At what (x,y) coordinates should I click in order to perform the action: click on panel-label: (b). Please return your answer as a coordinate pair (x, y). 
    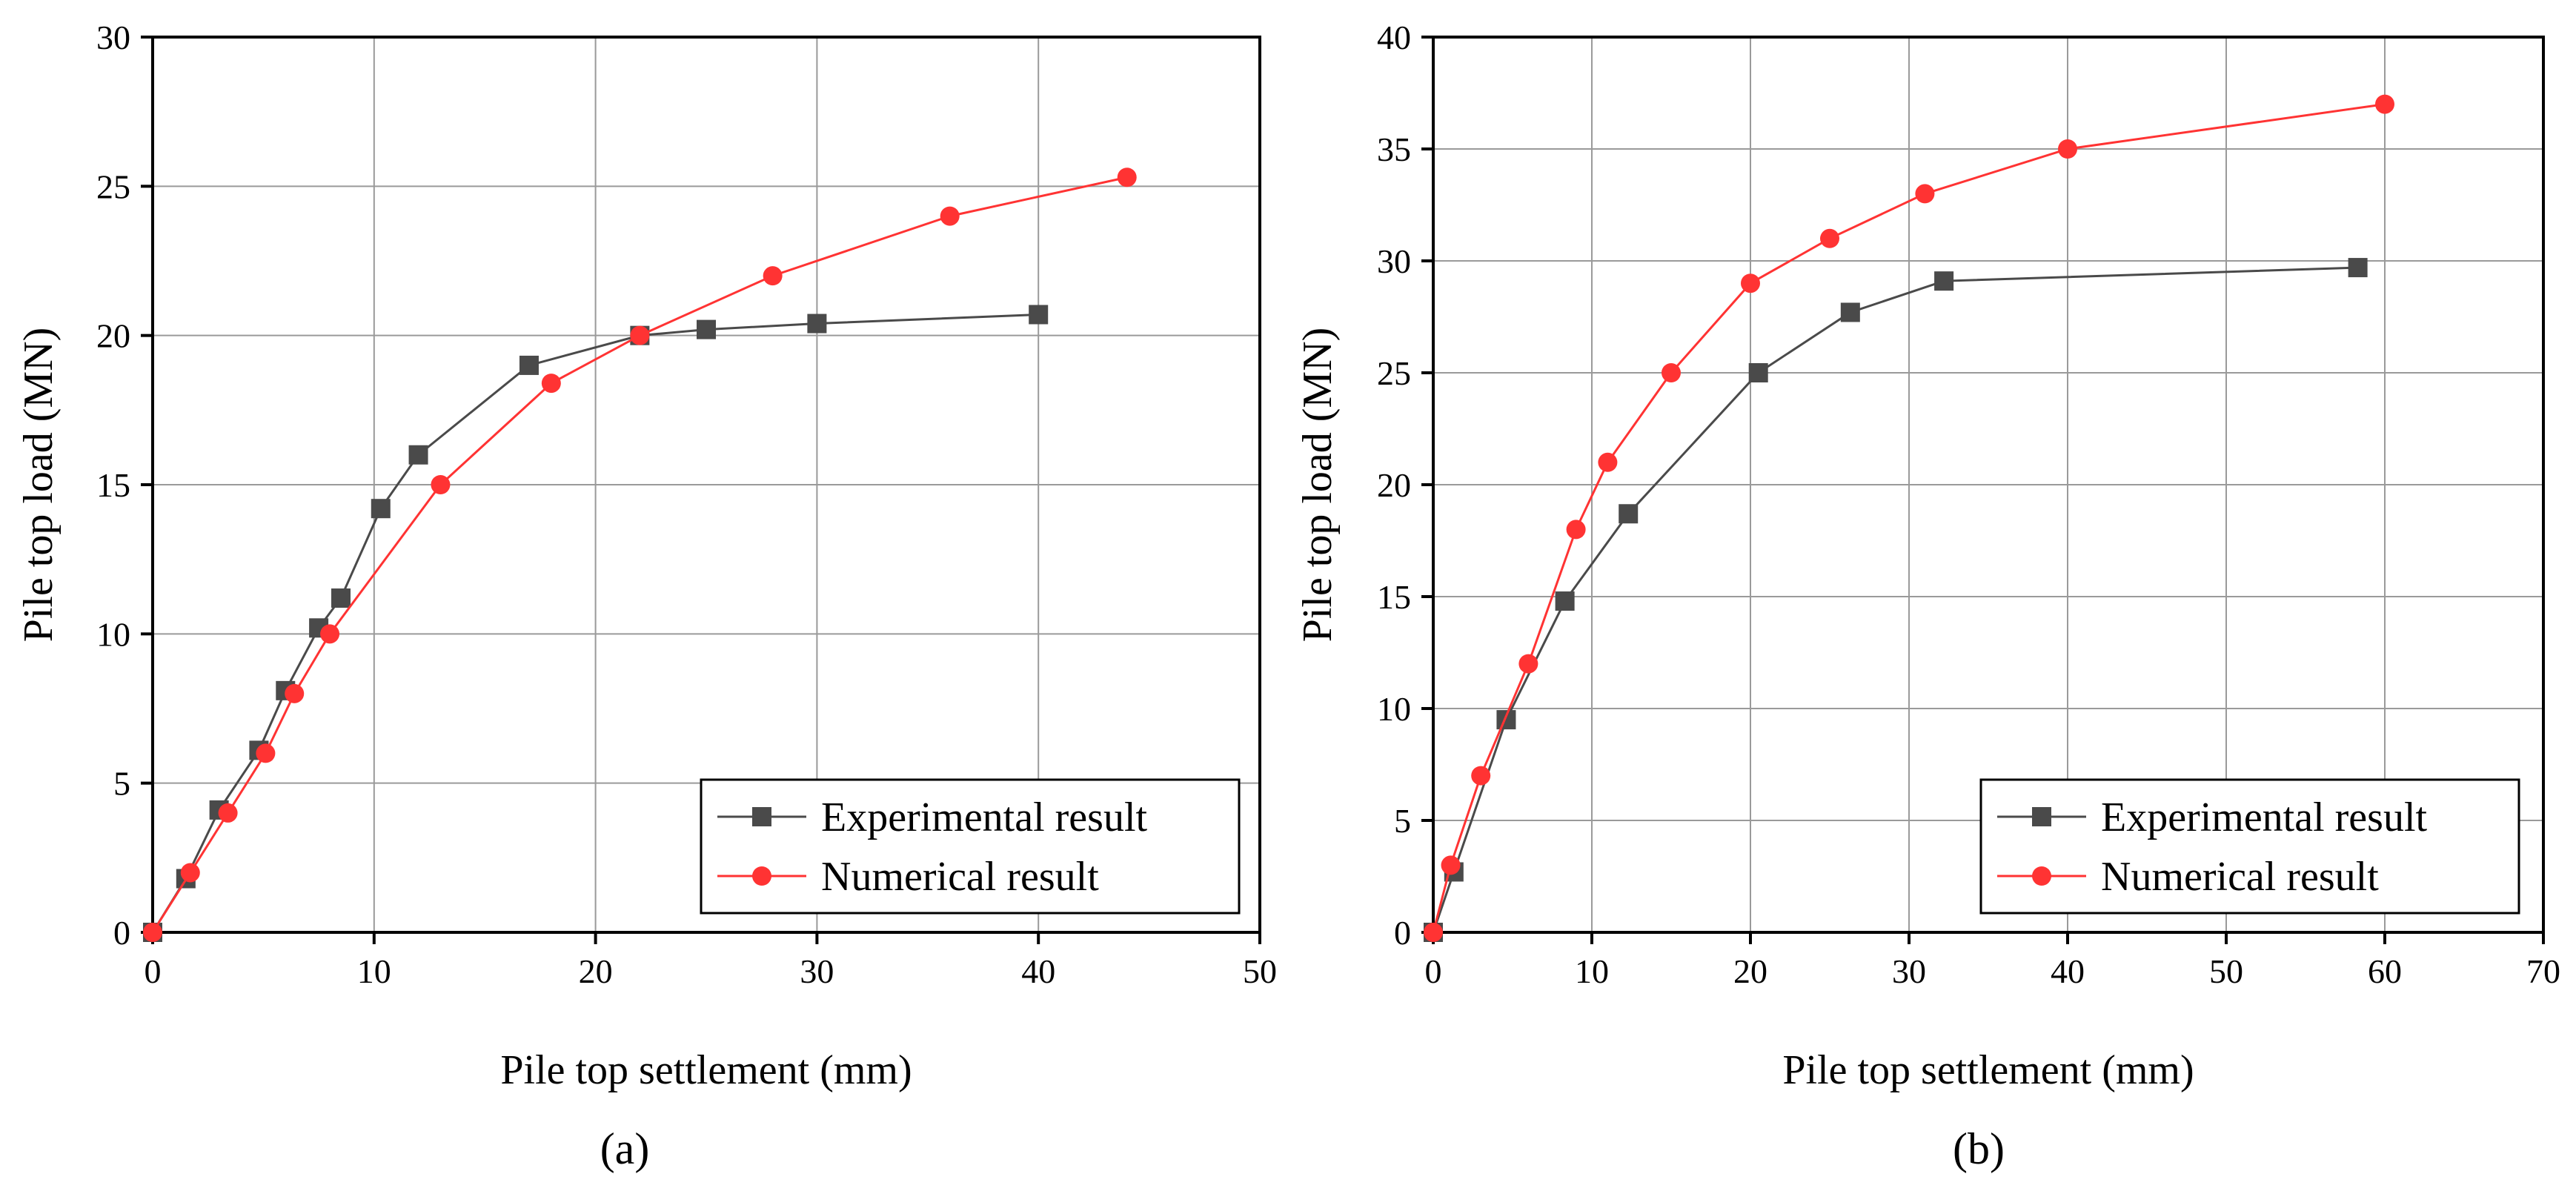
    Looking at the image, I should click on (1979, 1148).